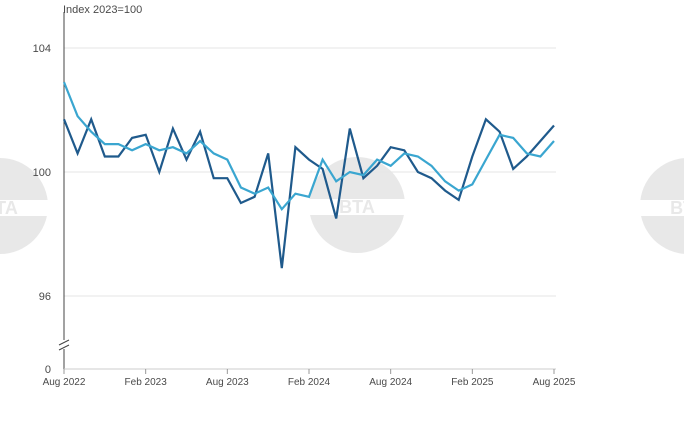 The width and height of the screenshot is (684, 421). What do you see at coordinates (48, 370) in the screenshot?
I see `y-tick-label: 0` at bounding box center [48, 370].